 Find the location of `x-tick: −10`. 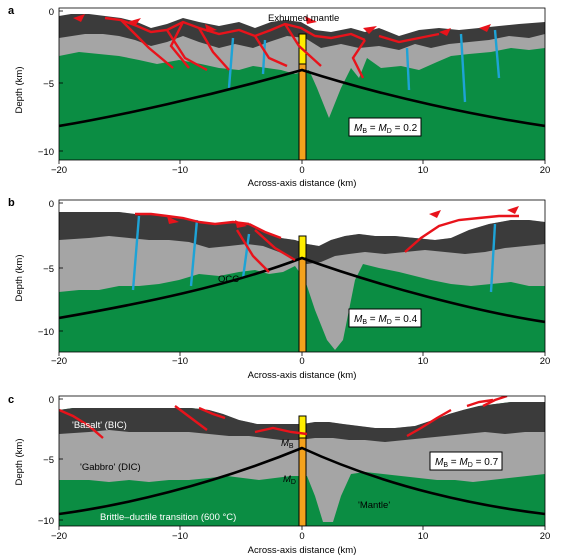

x-tick: −10 is located at coordinates (180, 361).